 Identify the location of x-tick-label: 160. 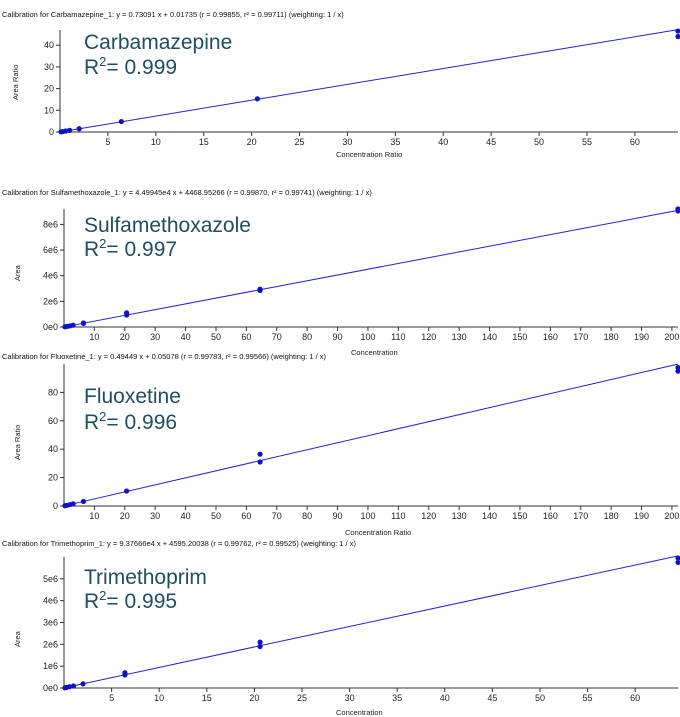
(550, 337).